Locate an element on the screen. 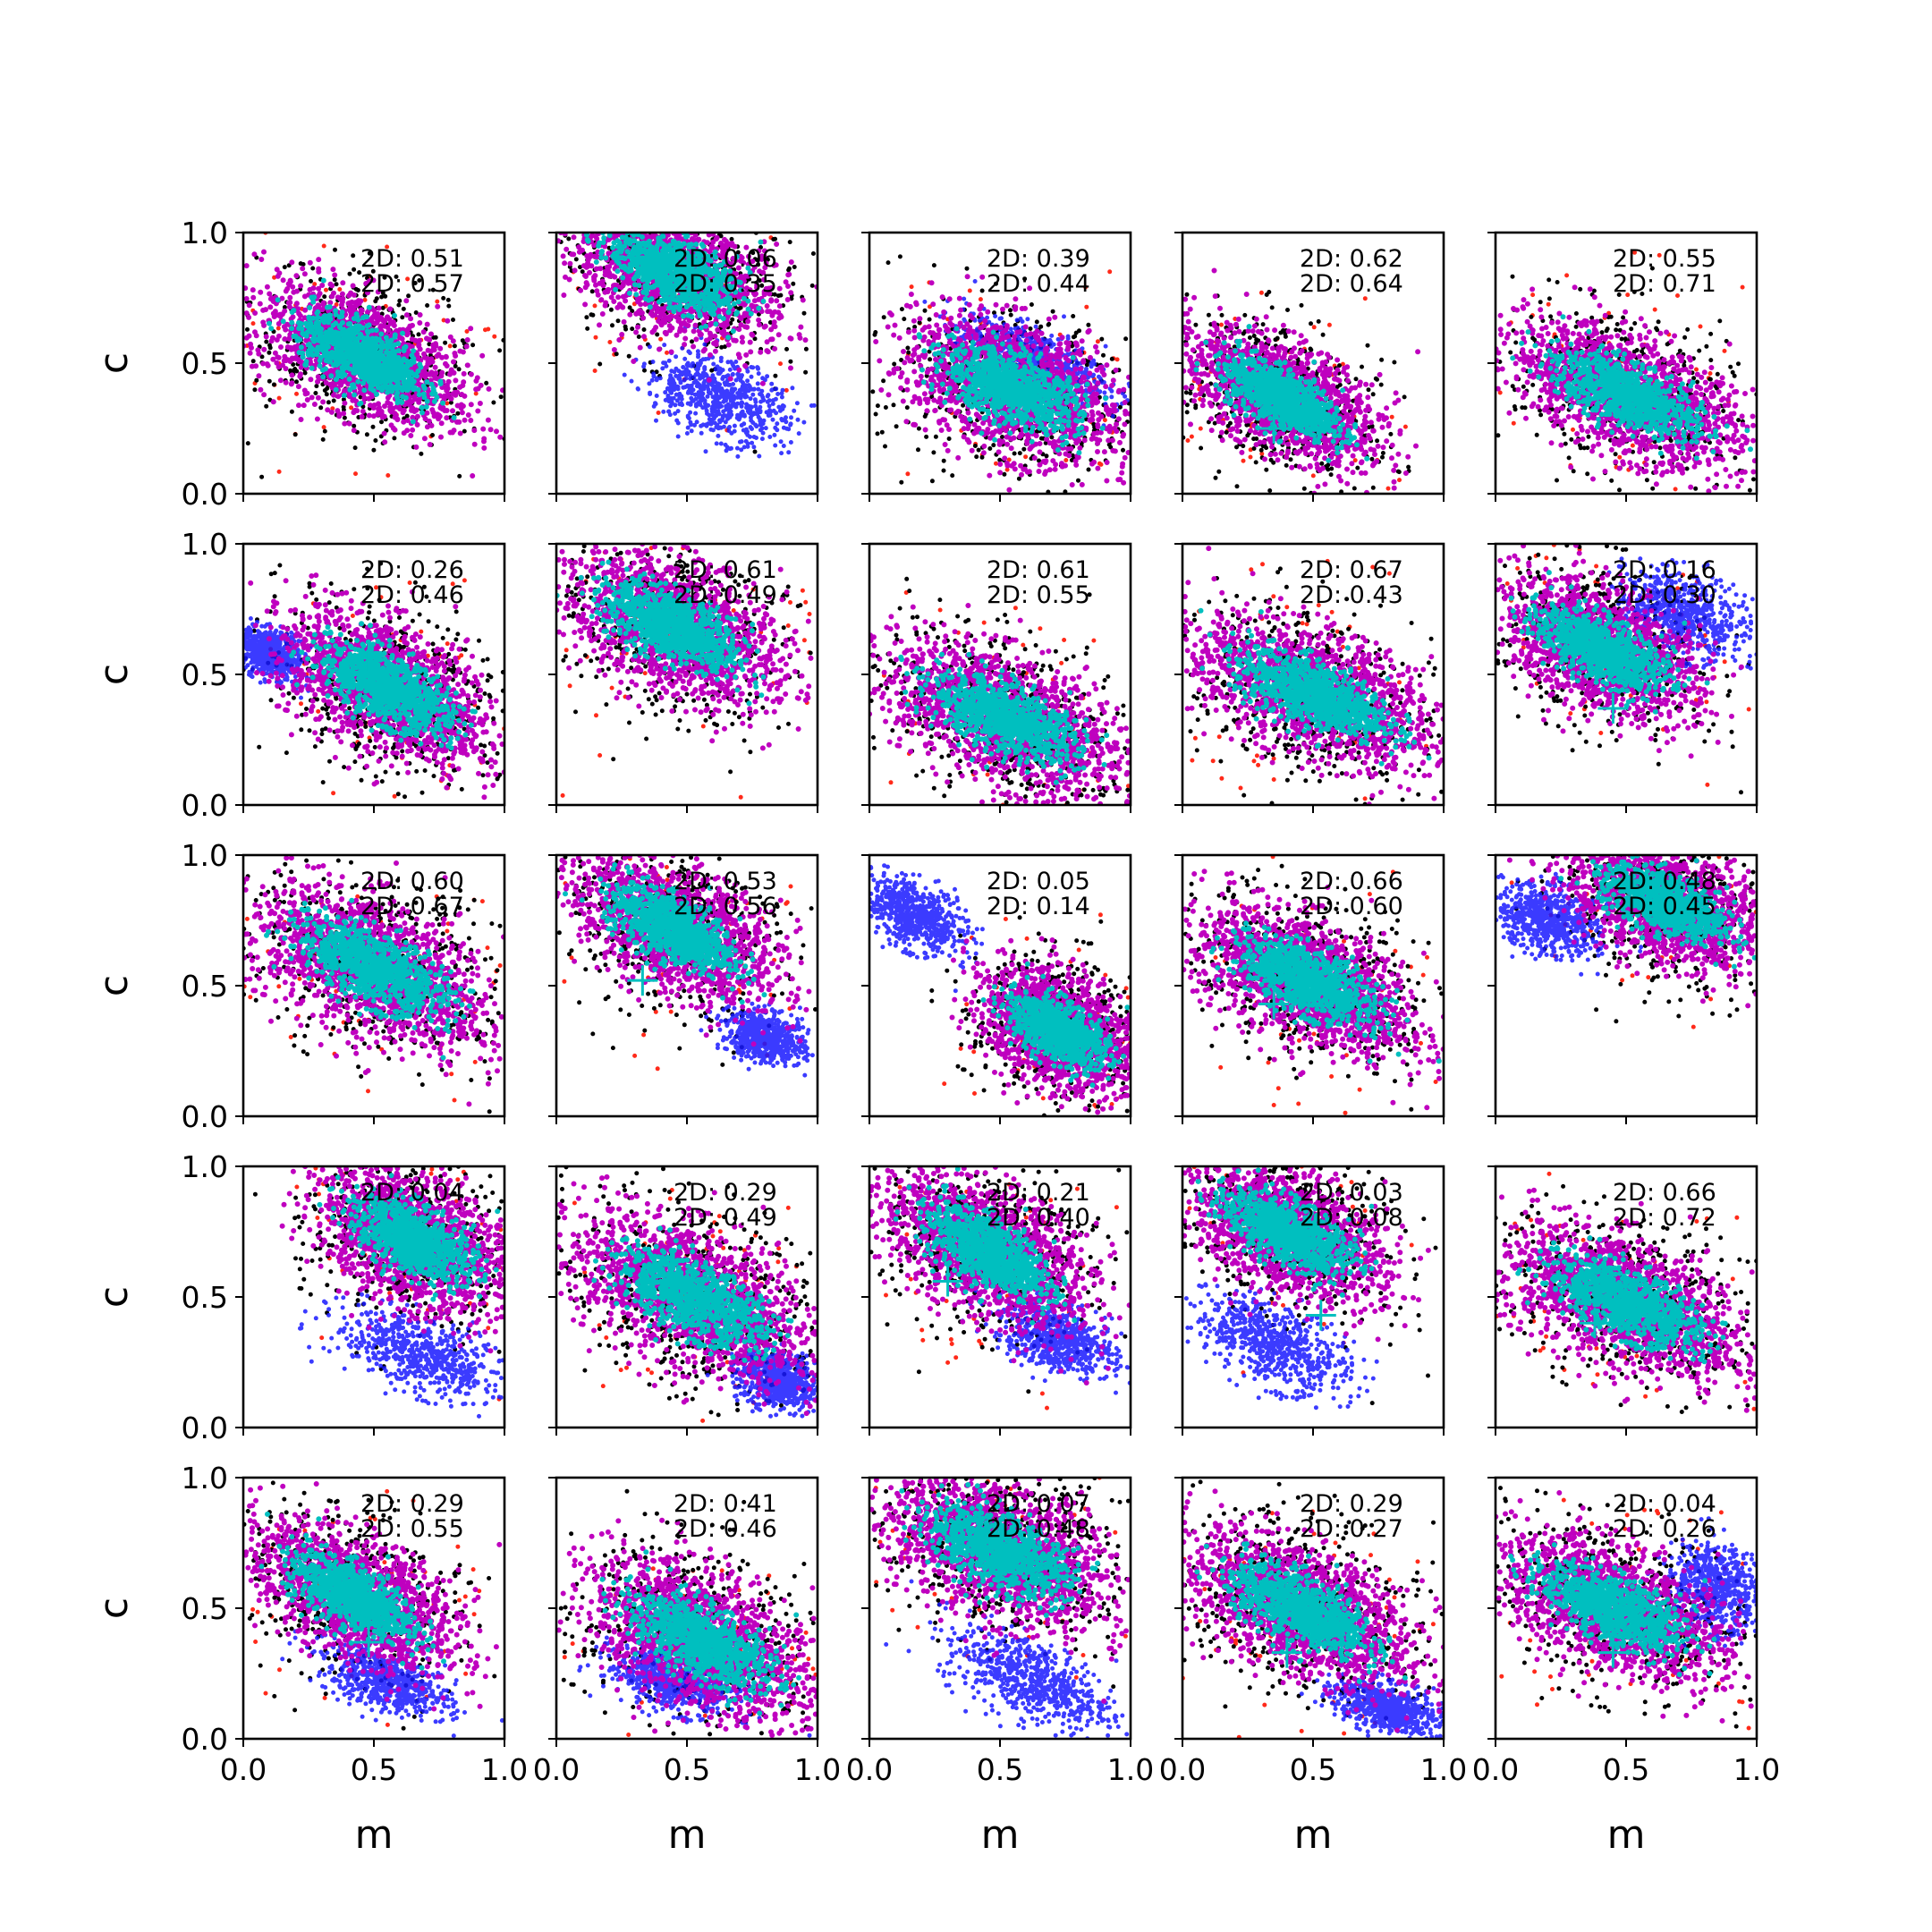  annotation-2d: 2D: 0.48 is located at coordinates (1038, 1529).